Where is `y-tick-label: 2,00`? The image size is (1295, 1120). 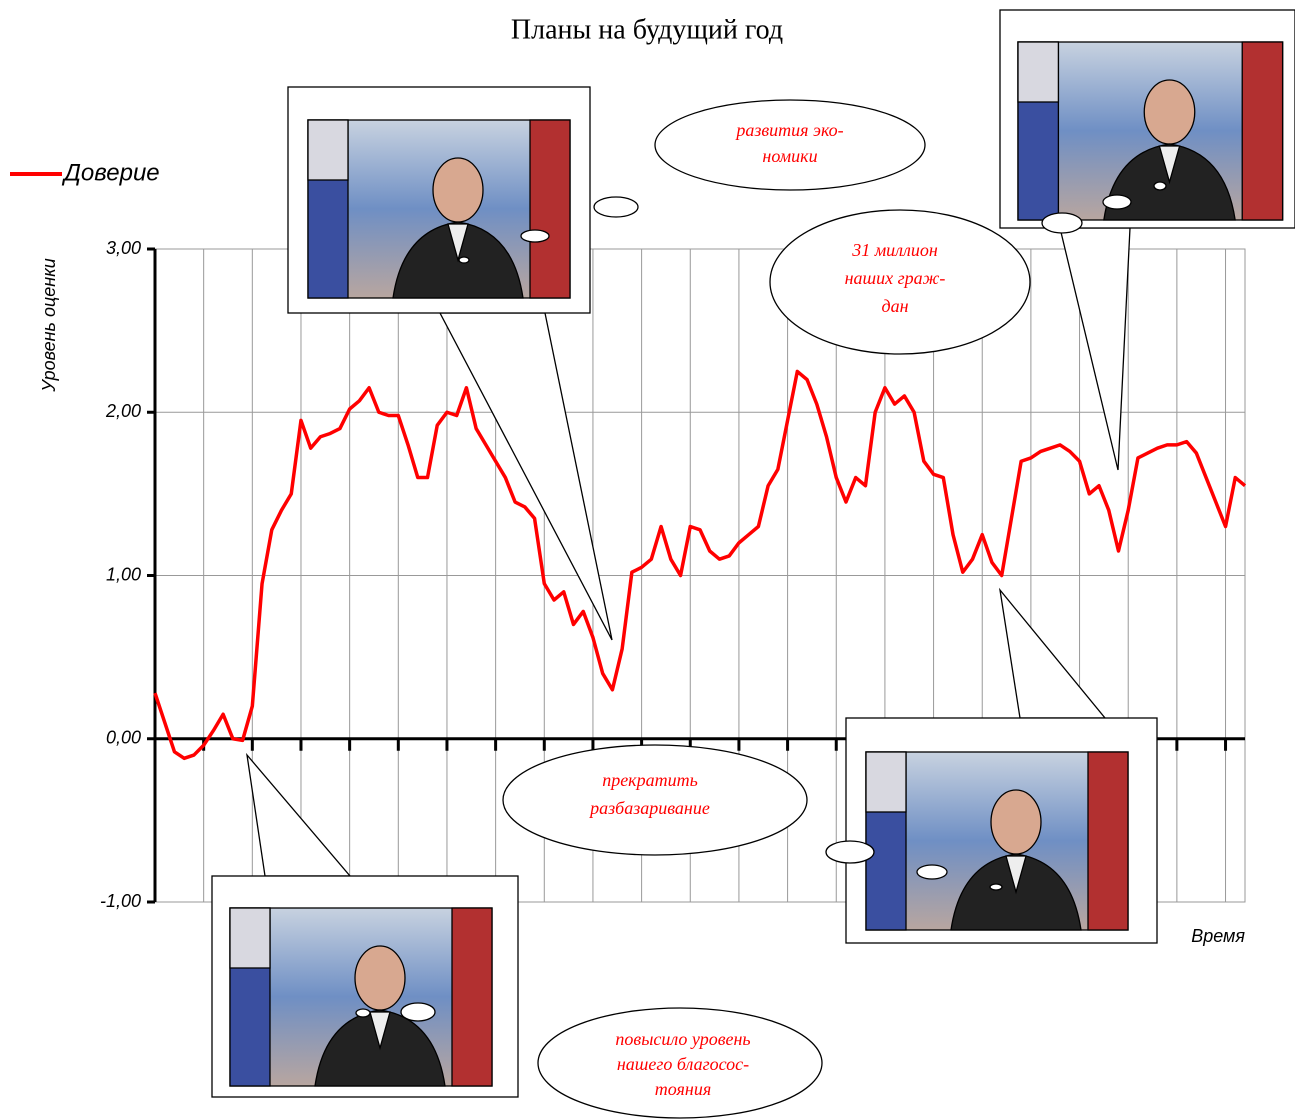 y-tick-label: 2,00 is located at coordinates (123, 411).